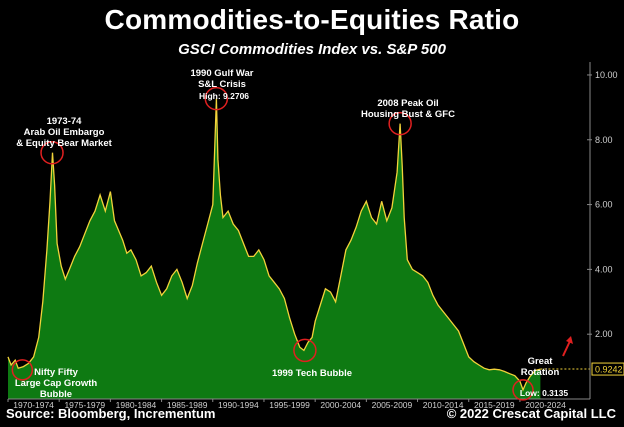 The width and height of the screenshot is (624, 427). I want to click on x-tick-label: 2020-2024, so click(545, 405).